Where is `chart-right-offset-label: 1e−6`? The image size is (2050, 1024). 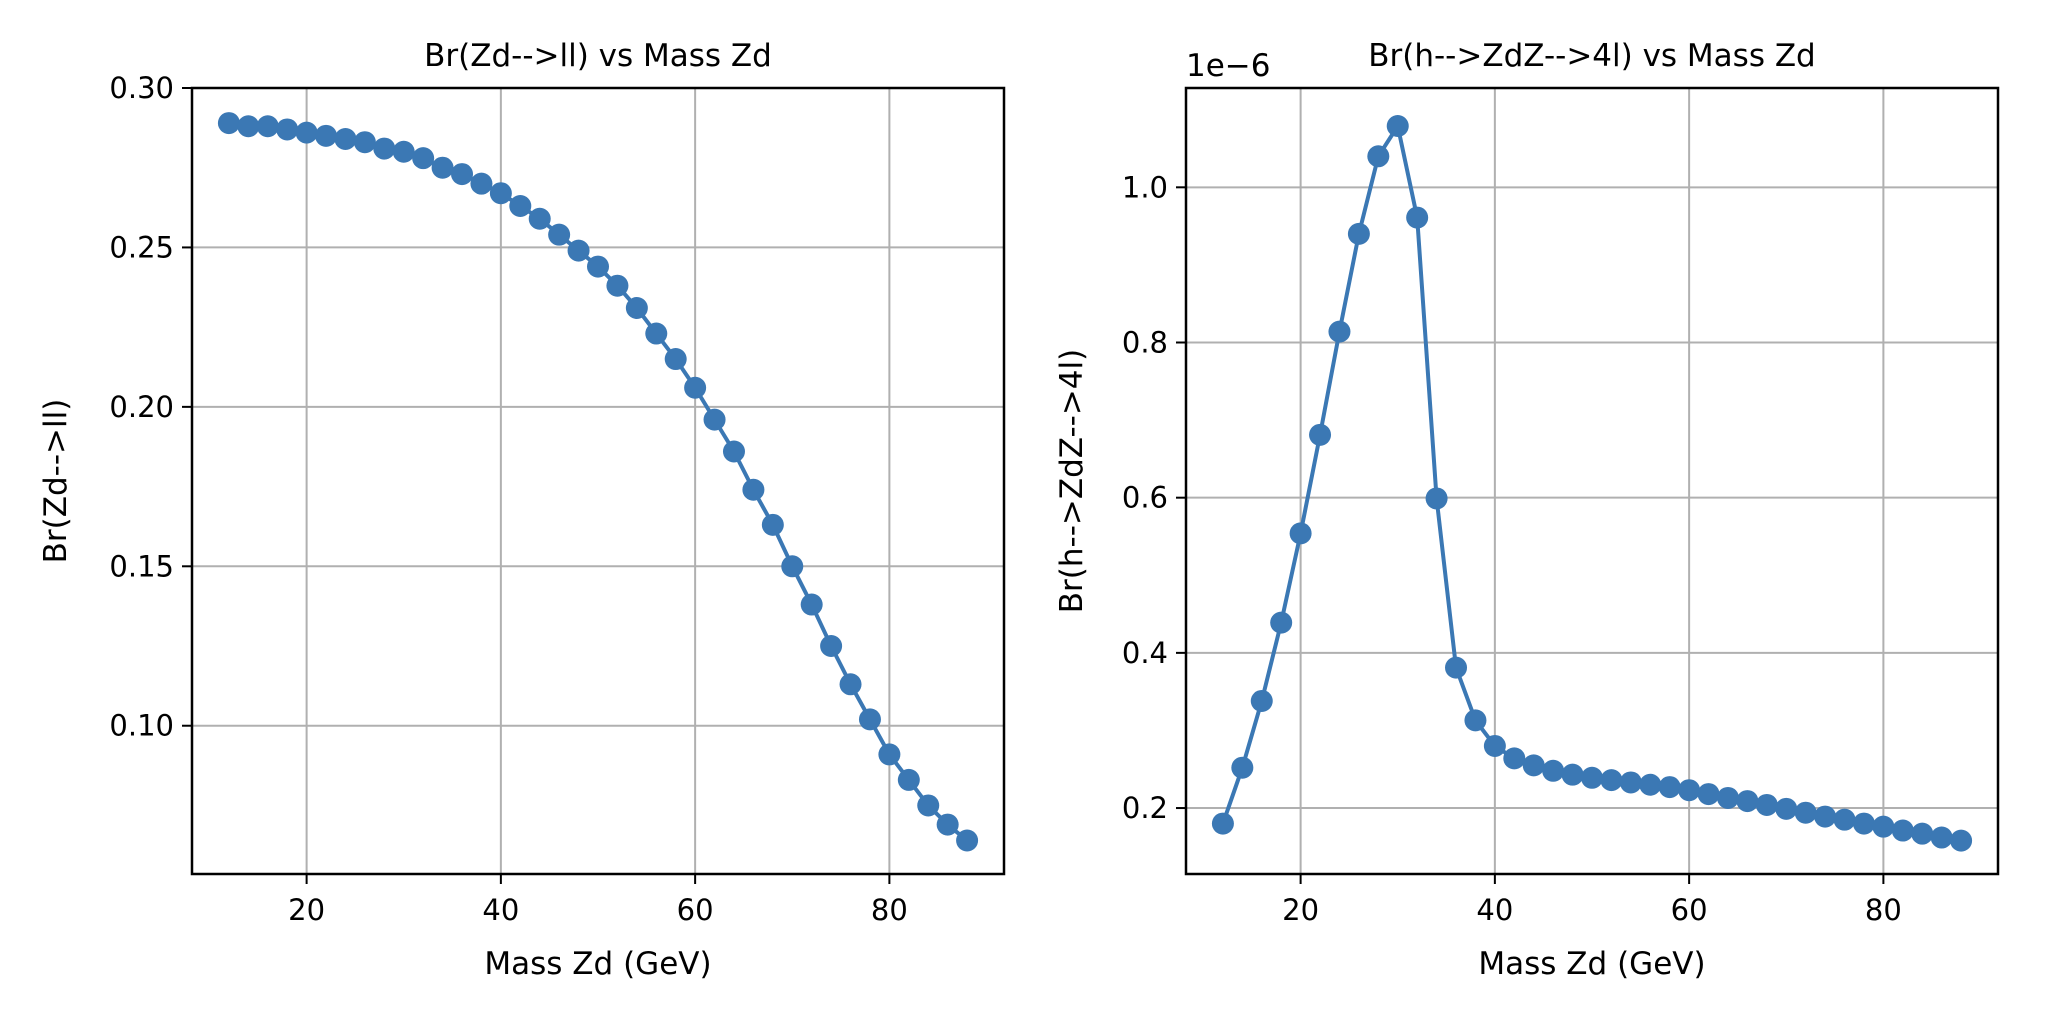
chart-right-offset-label: 1e−6 is located at coordinates (1228, 66).